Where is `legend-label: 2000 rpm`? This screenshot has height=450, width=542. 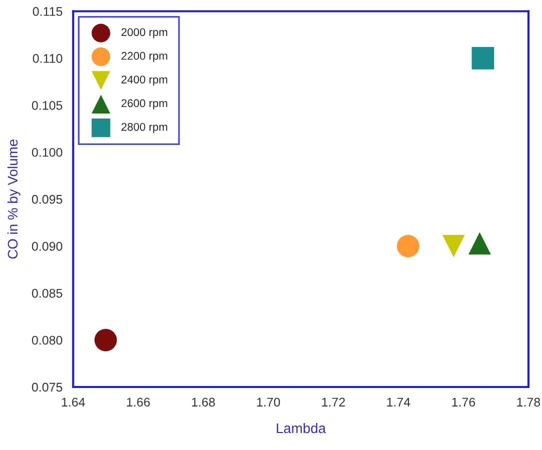 legend-label: 2000 rpm is located at coordinates (145, 33).